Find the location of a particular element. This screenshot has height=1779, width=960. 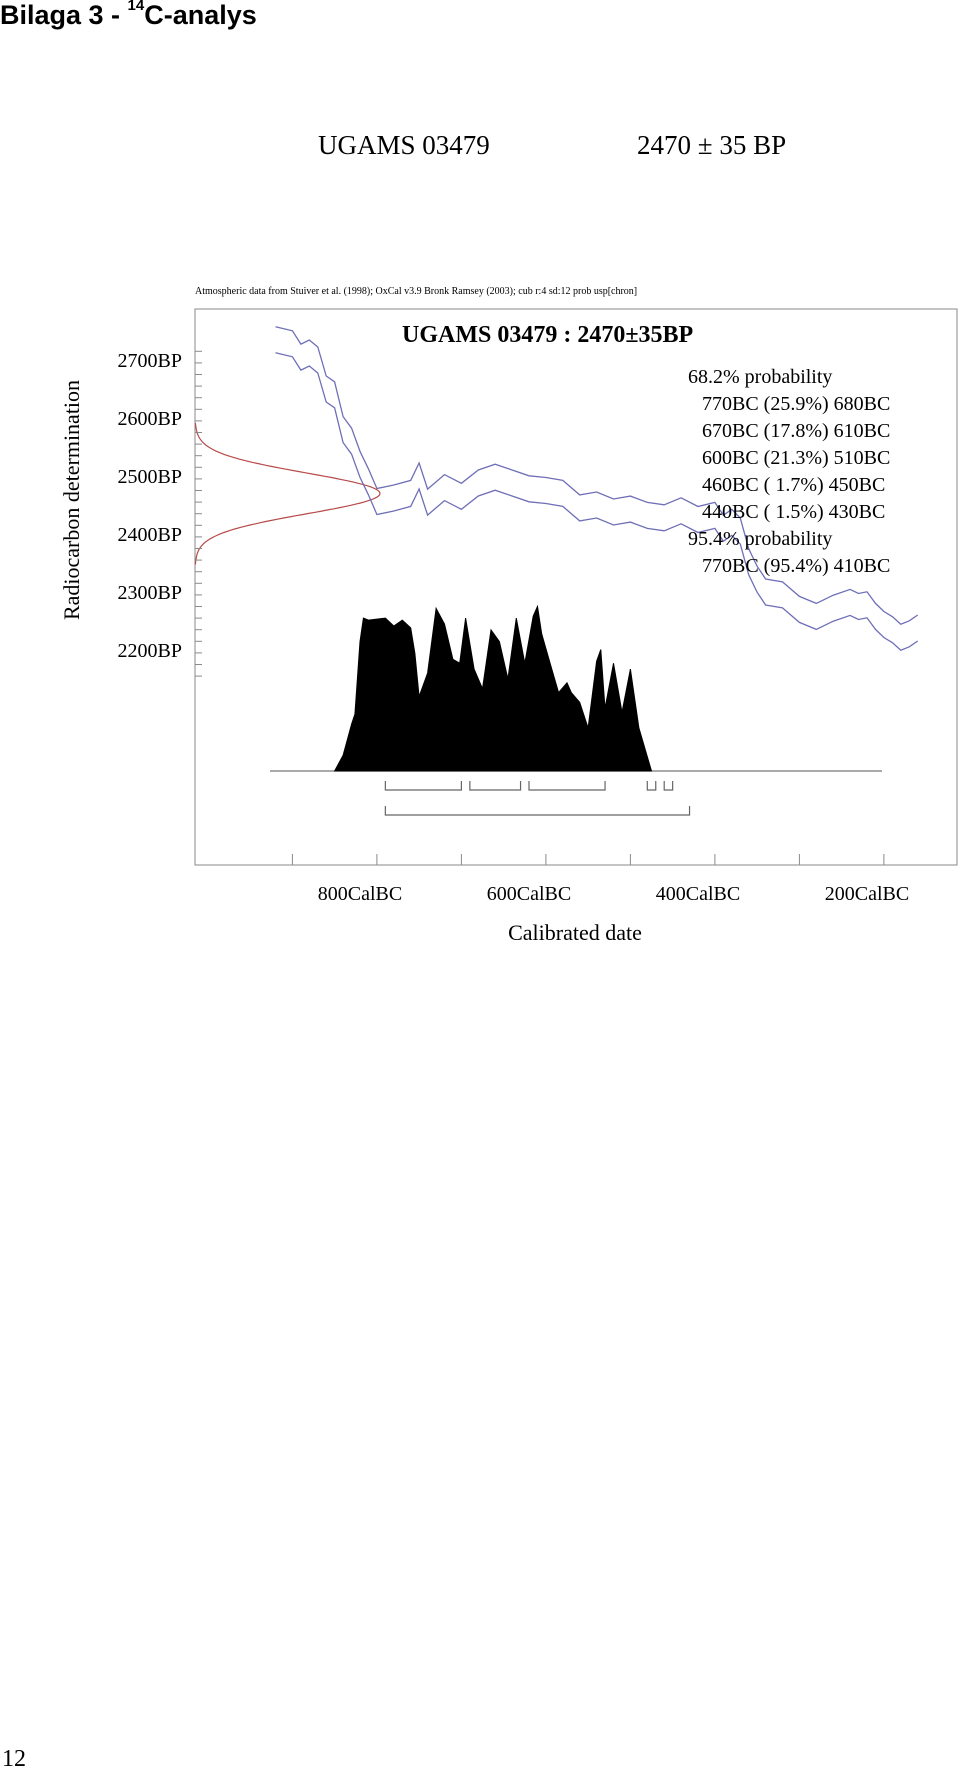

y-axis-label: Radiocarbon determination is located at coordinates (71, 500).